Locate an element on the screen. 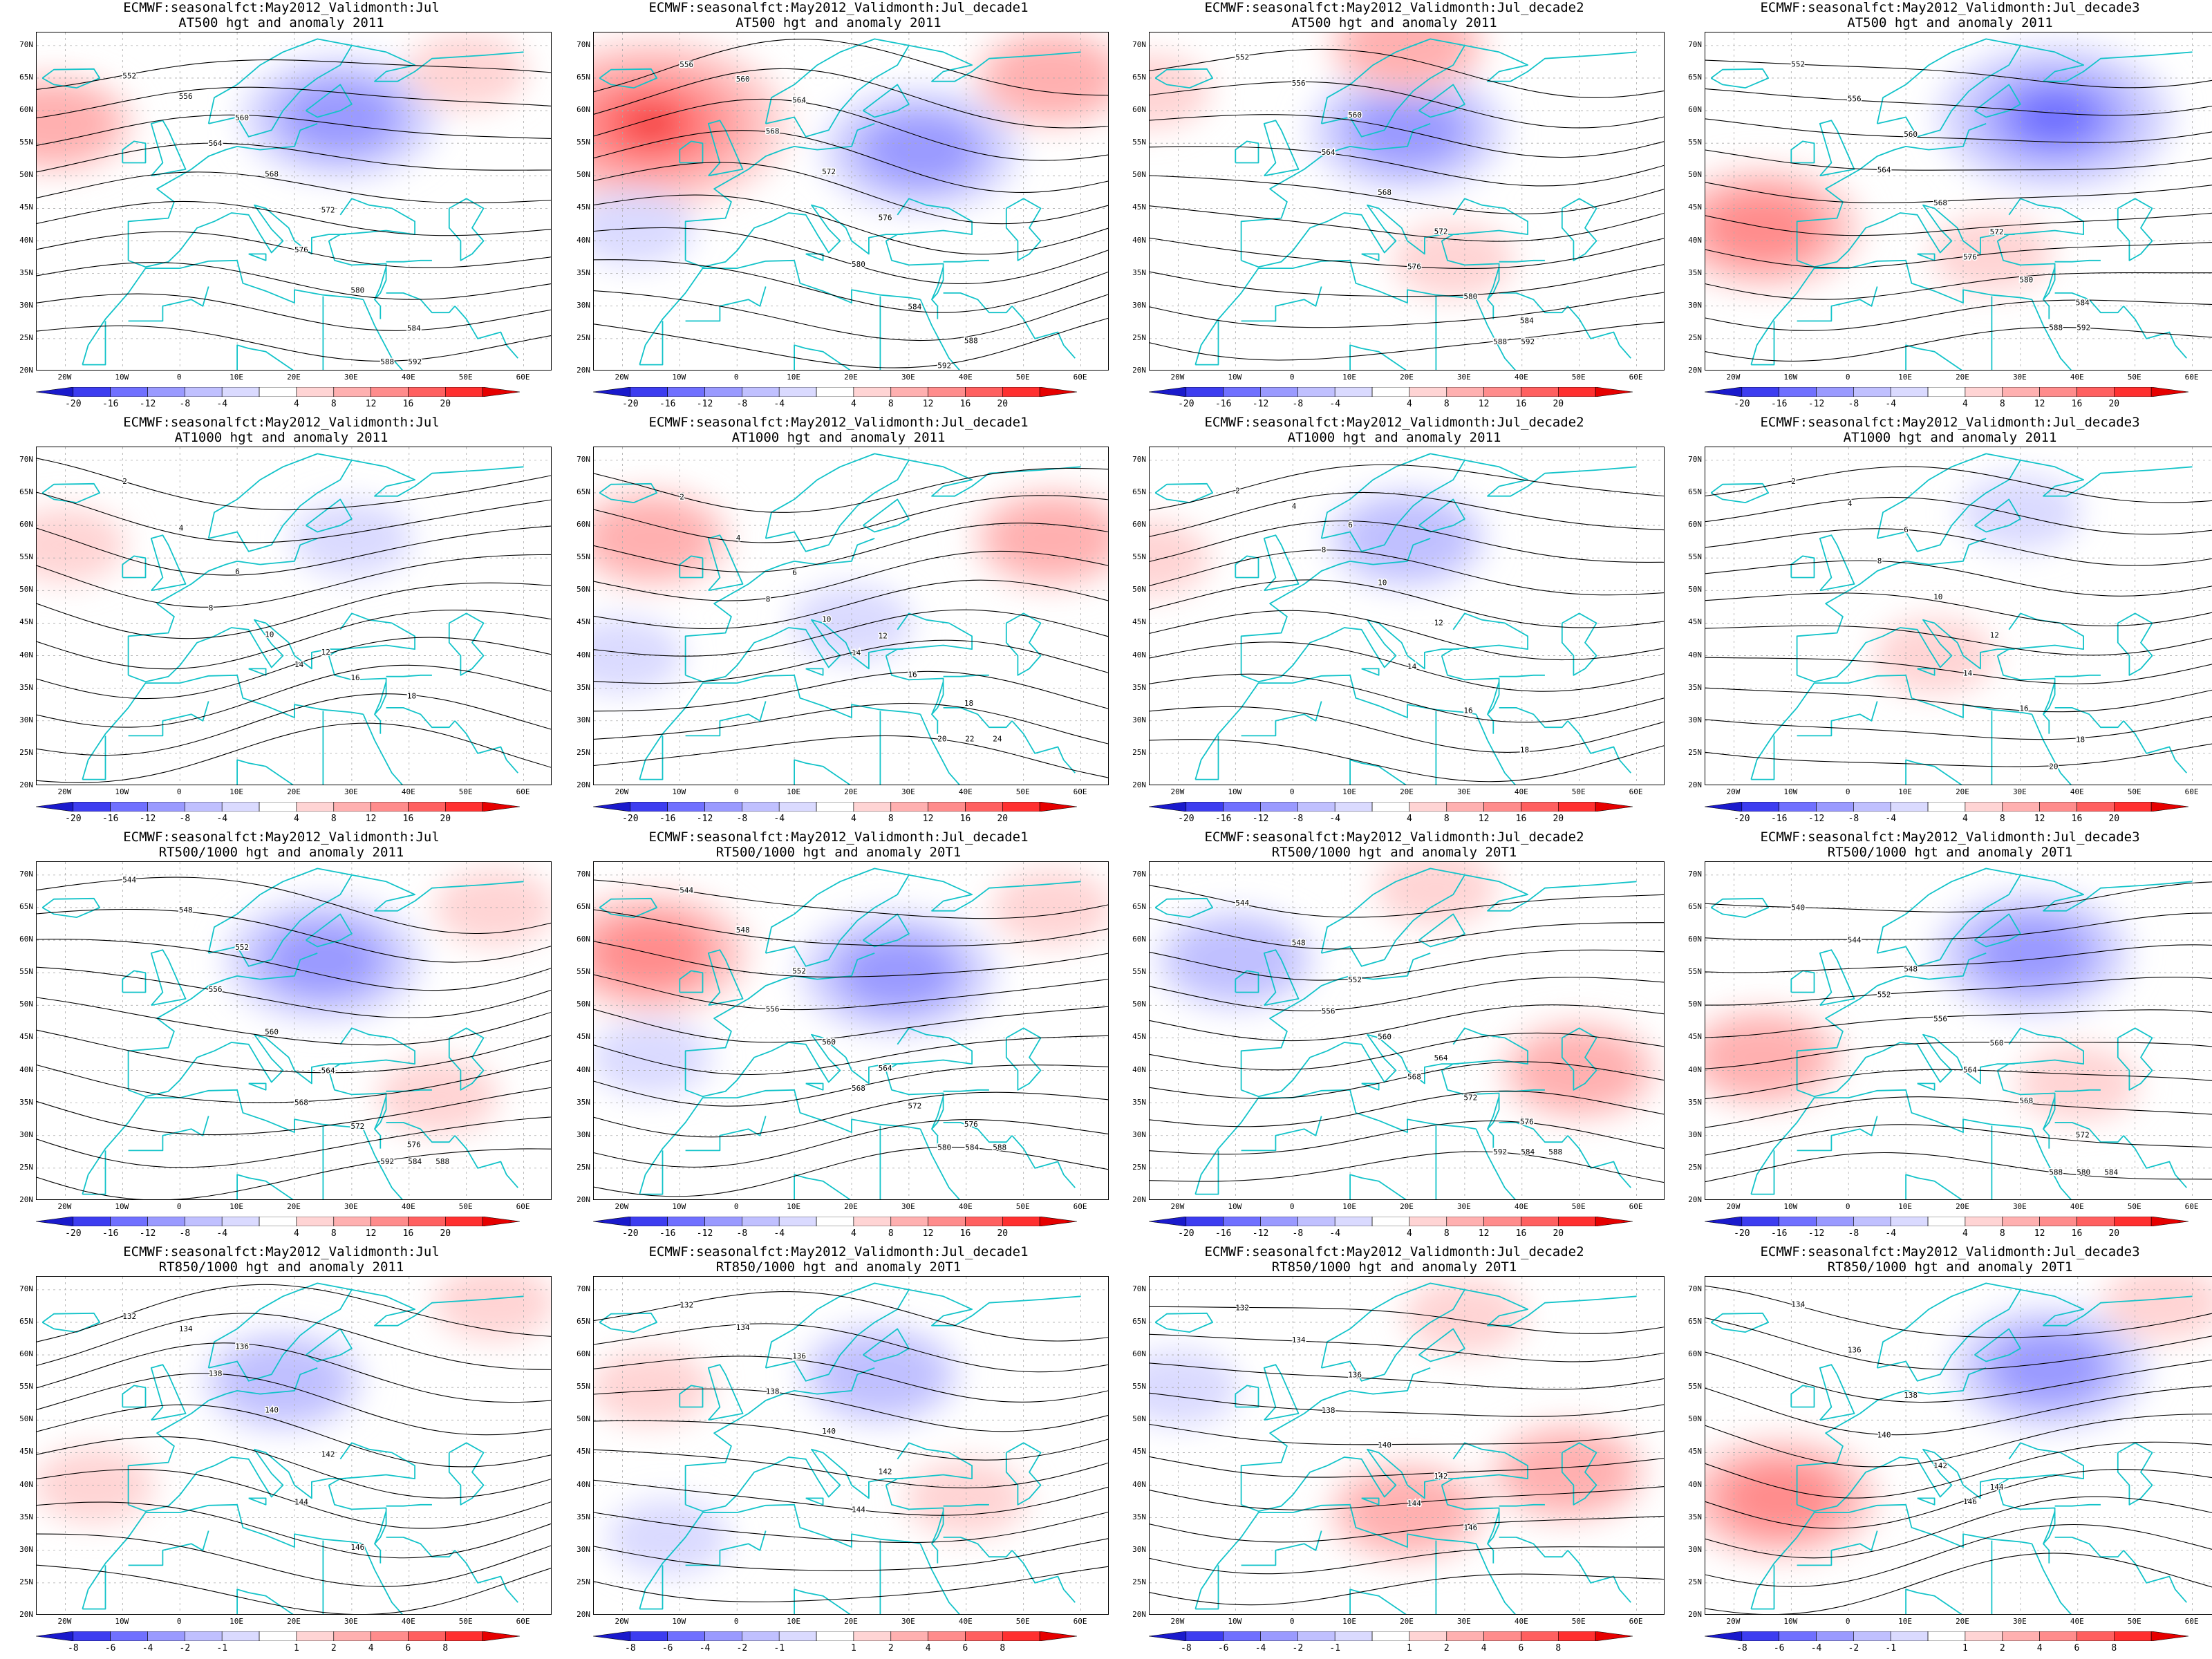 This screenshot has width=2212, height=1659. longitude-label: 30E is located at coordinates (908, 1206).